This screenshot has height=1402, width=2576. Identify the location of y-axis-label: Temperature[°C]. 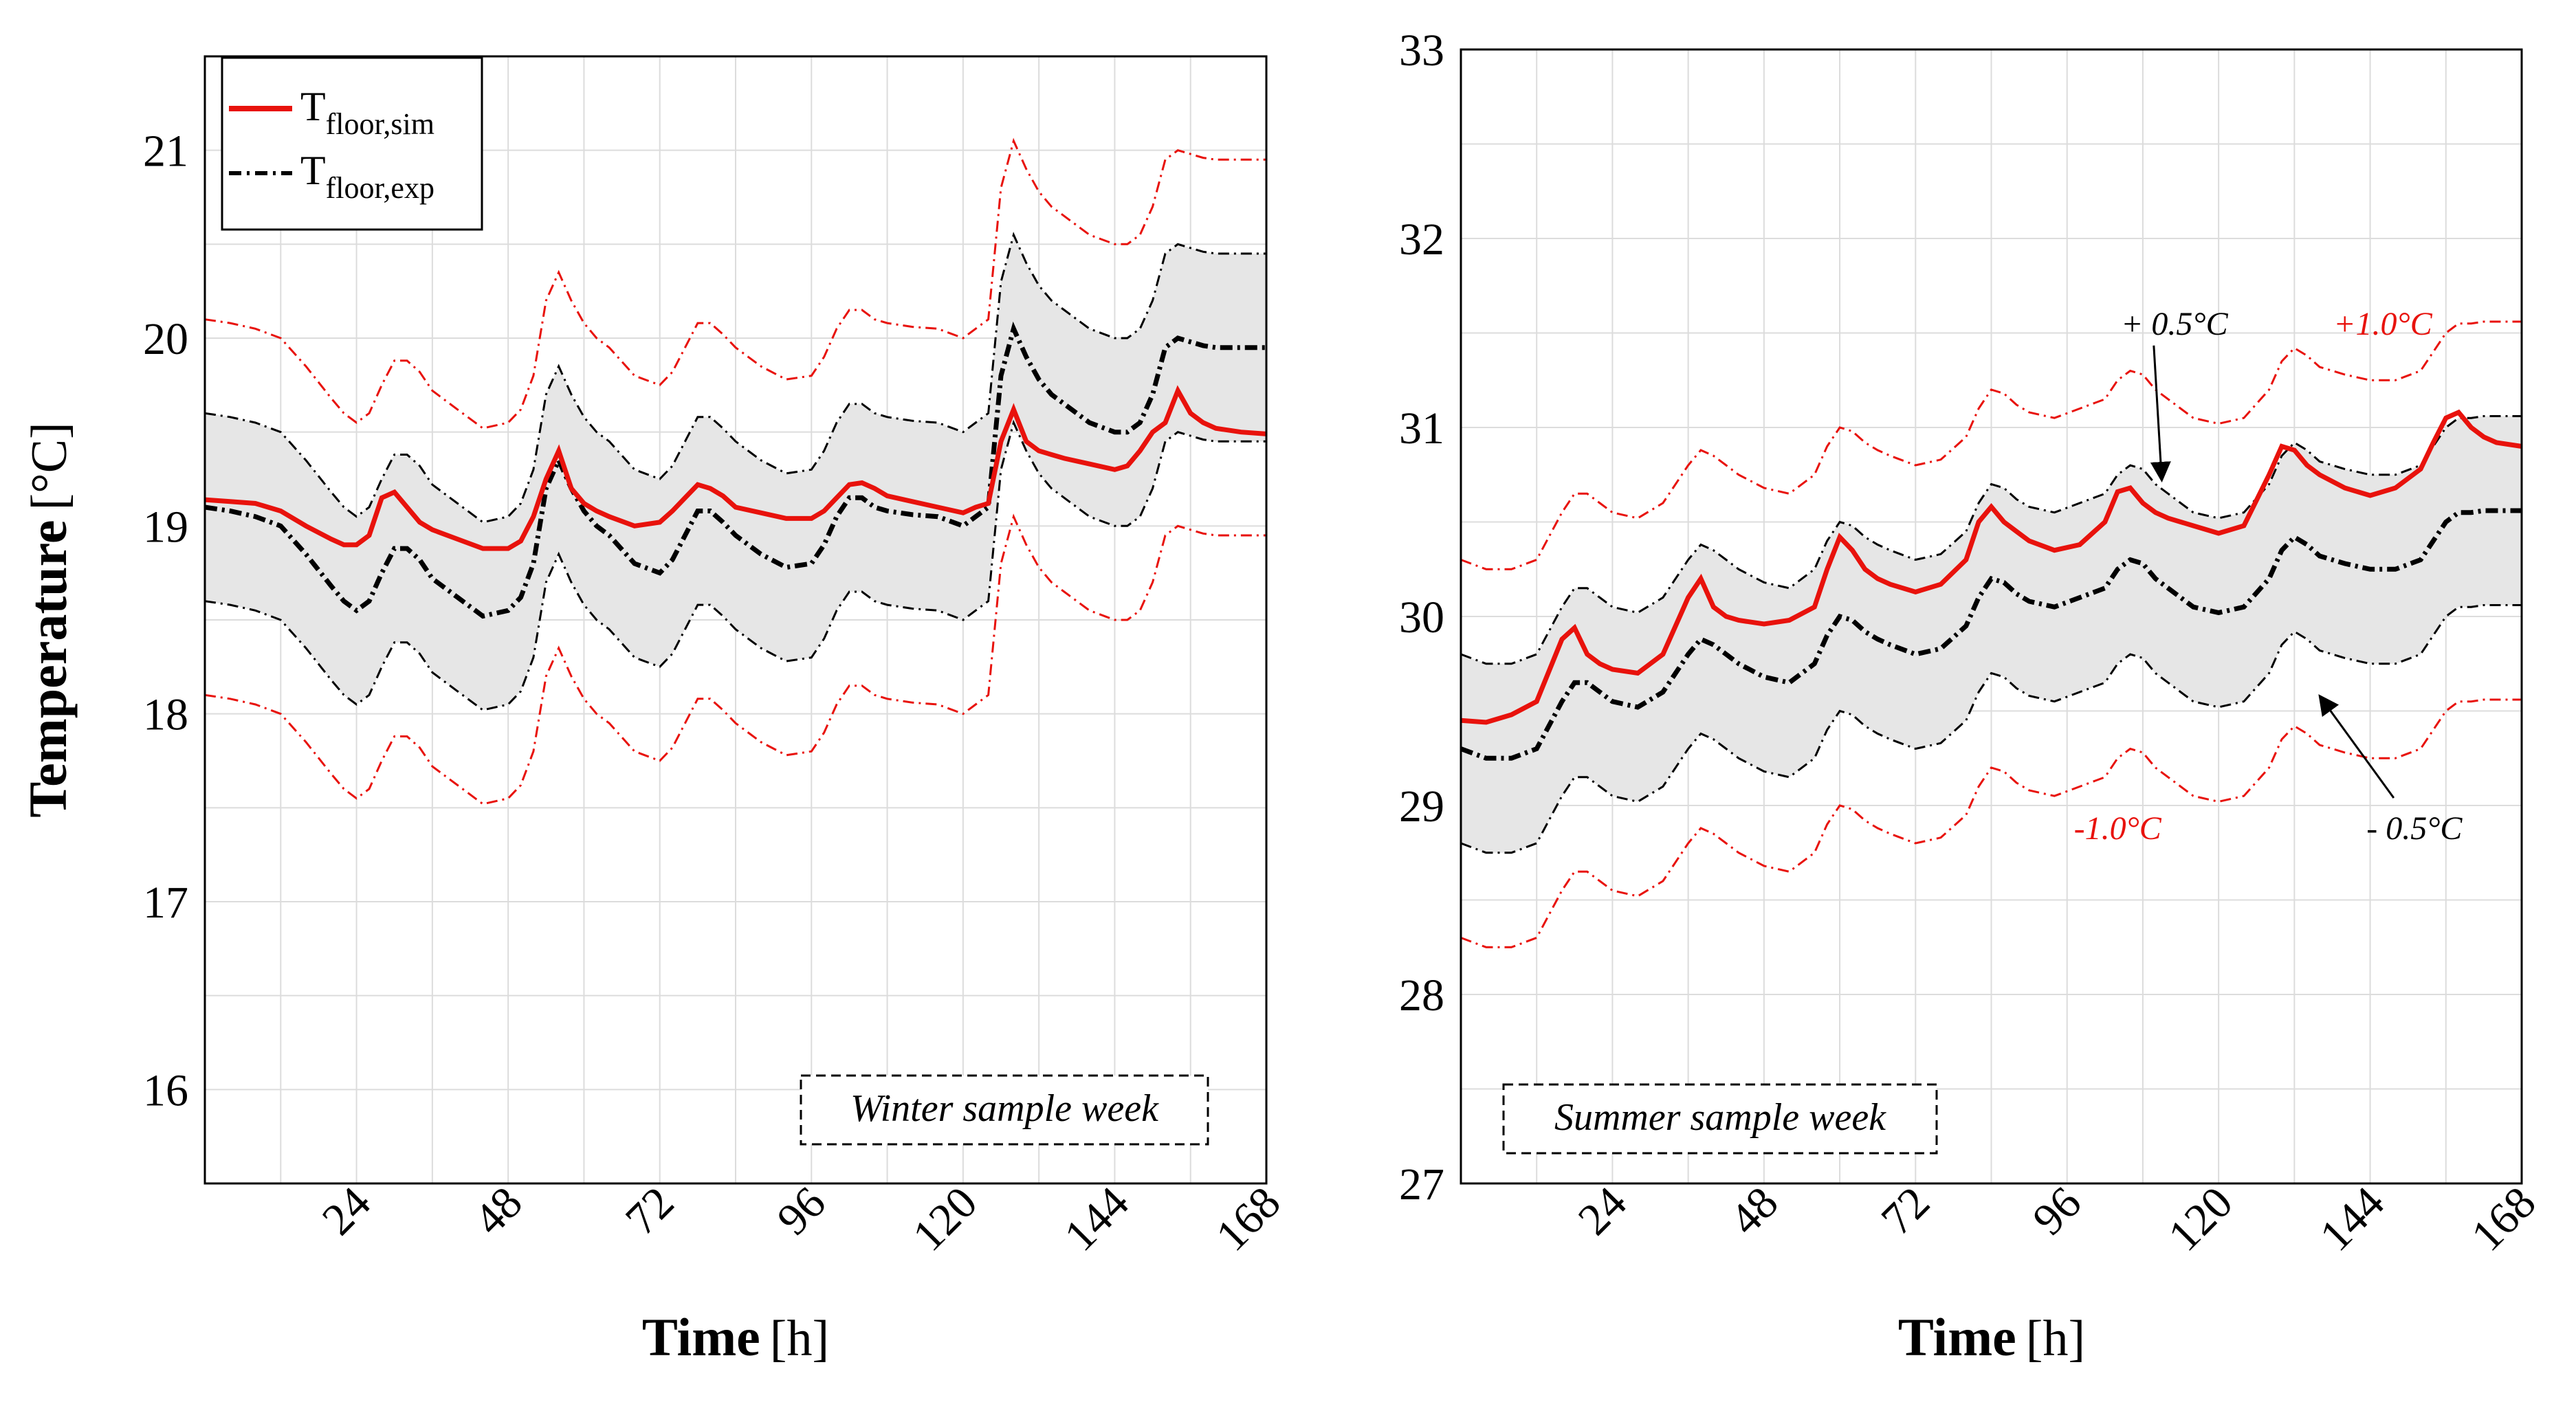
(48, 620).